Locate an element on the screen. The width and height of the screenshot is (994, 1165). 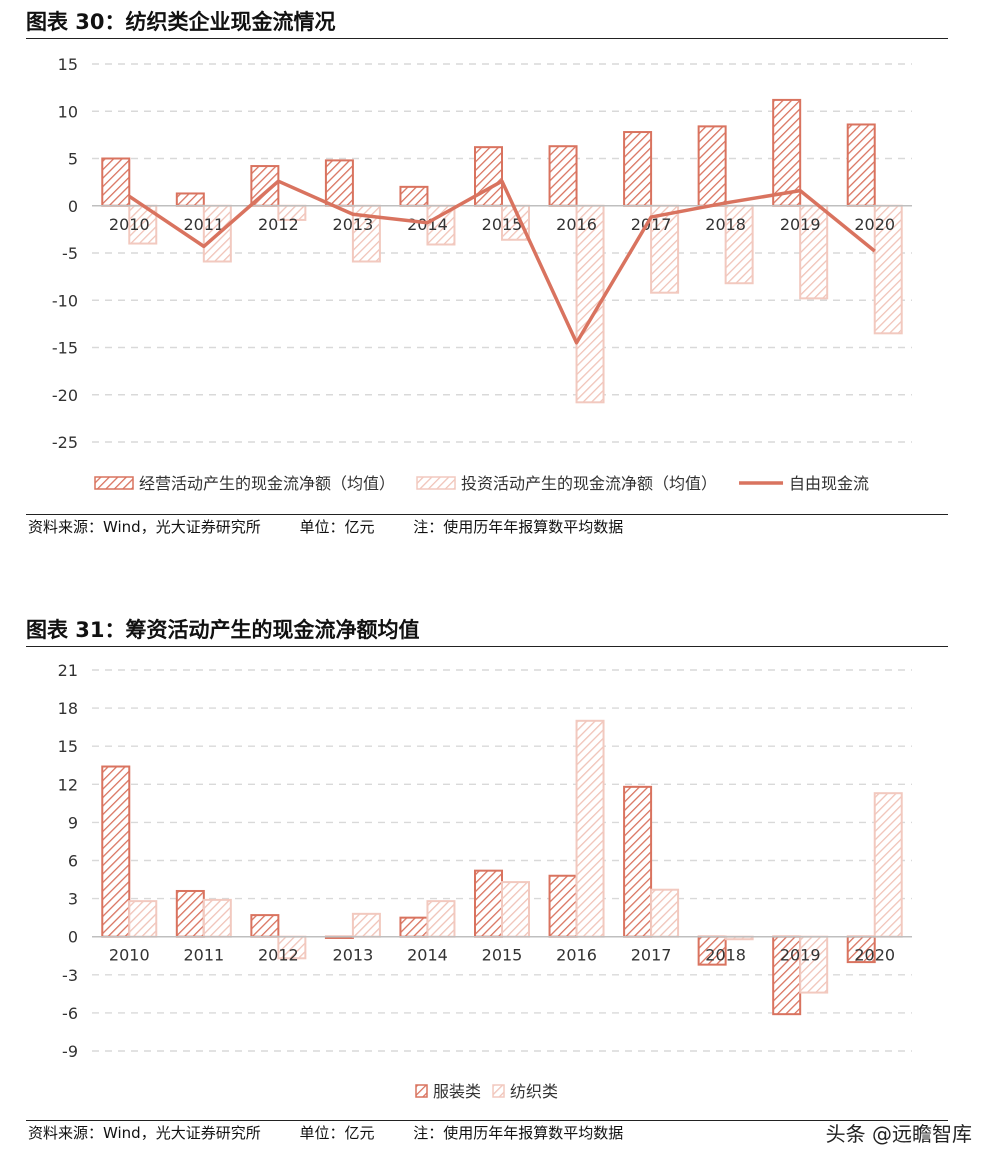
legend: 经营活动产生的现金流净额（均值） 投资活动产生的现金流净额（均值） 自由现金流 is located at coordinates (481, 483).